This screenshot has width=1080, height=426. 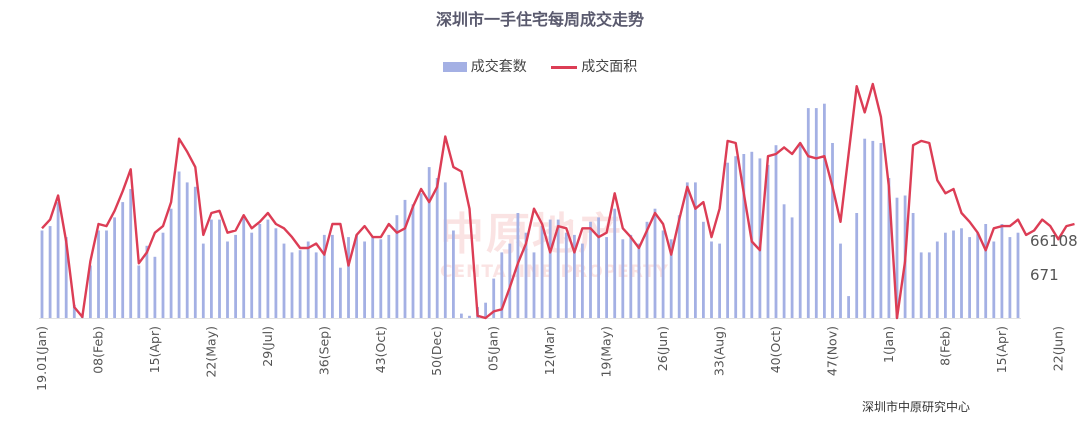 What do you see at coordinates (1057, 348) in the screenshot?
I see `x-tick-label: 22(Jun)` at bounding box center [1057, 348].